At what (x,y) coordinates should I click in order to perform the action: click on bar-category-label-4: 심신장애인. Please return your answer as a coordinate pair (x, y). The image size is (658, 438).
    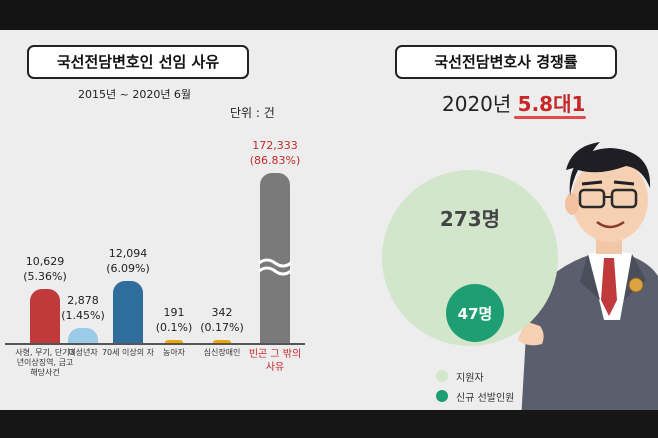
    Looking at the image, I should click on (222, 352).